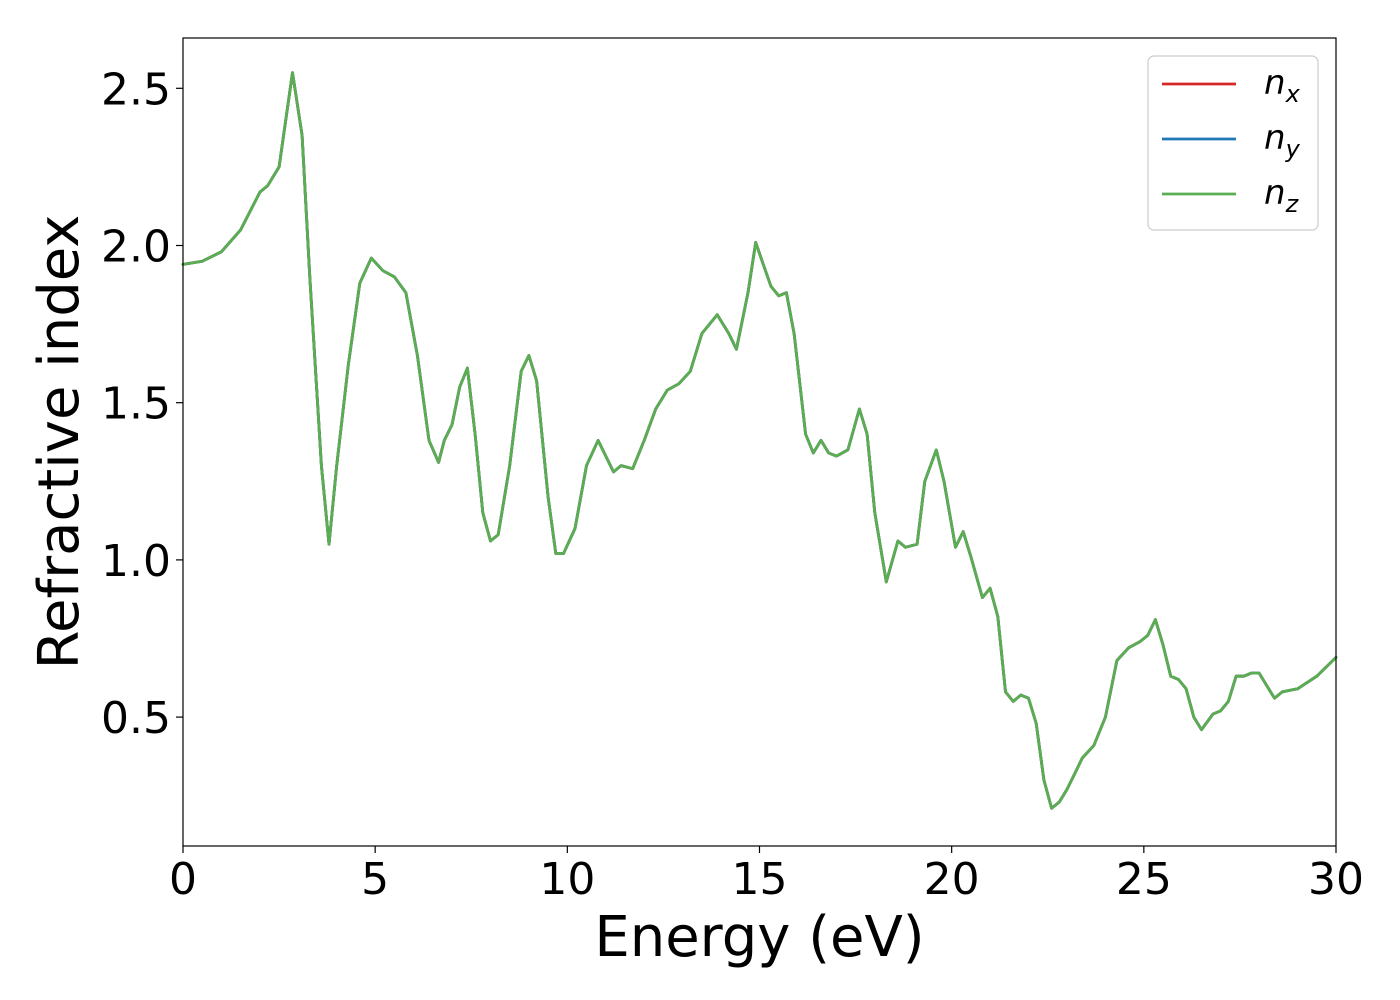 The image size is (1400, 1000). I want to click on y-axis: 0.5 1.0 1.5 2.0 2.5, so click(142, 404).